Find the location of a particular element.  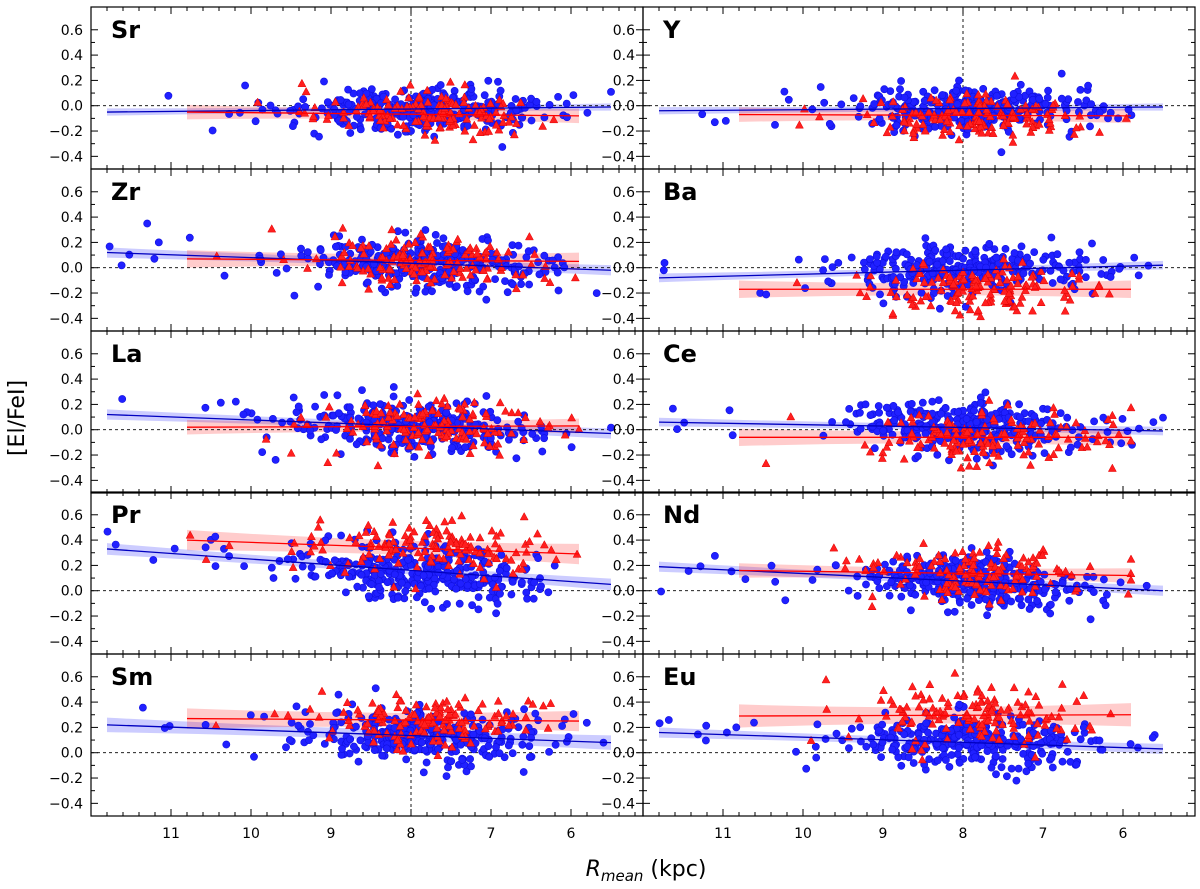

blue-fit-line-ba is located at coordinates (911, 271).